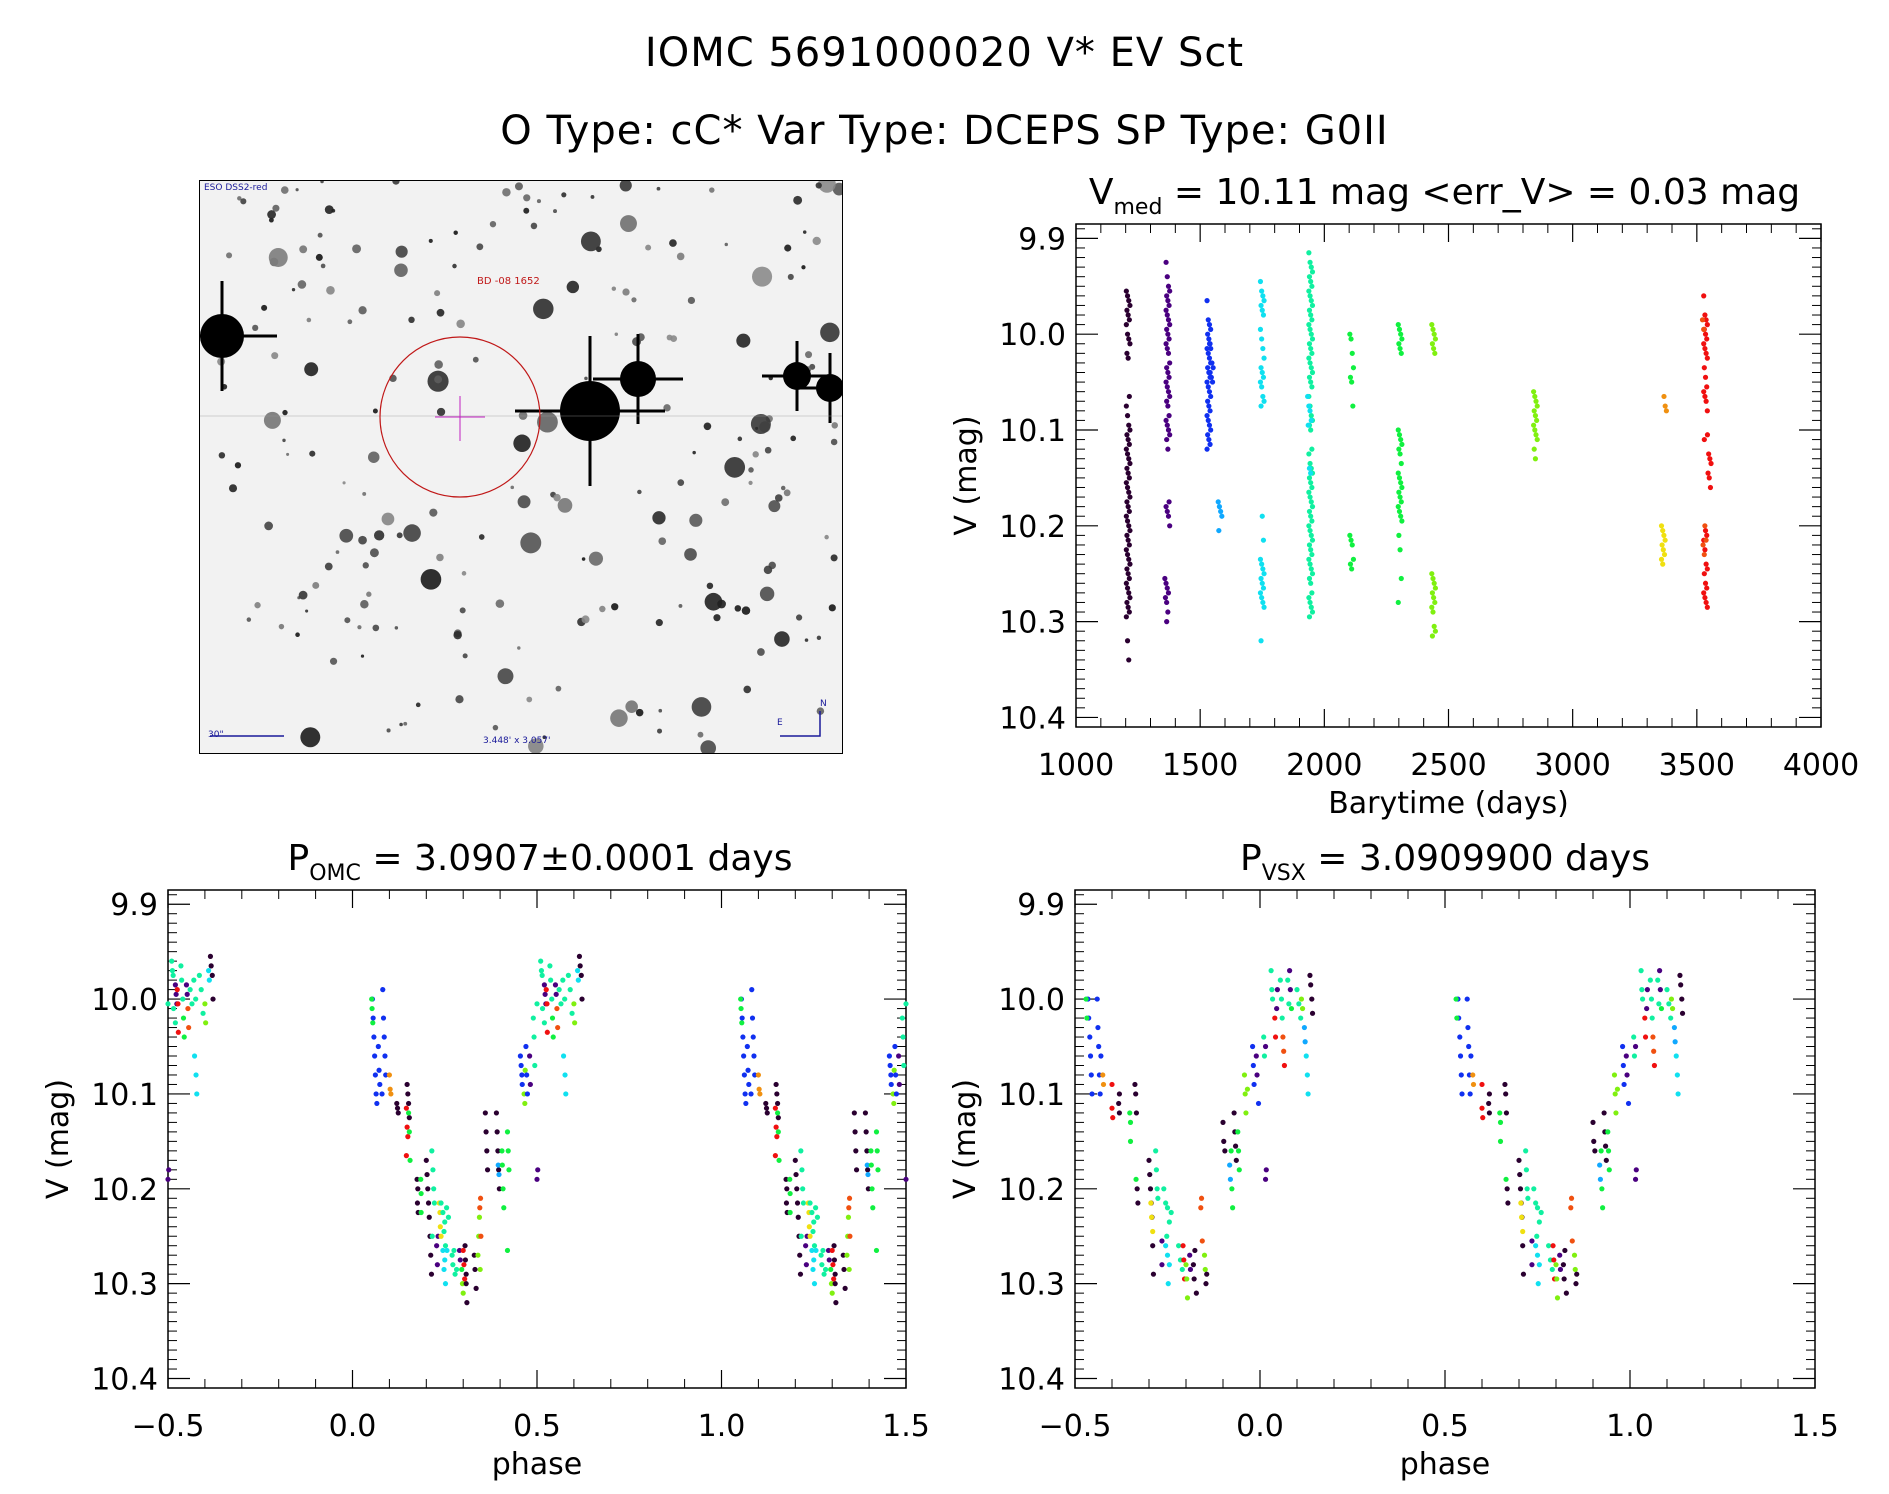  Describe the element at coordinates (540, 862) in the screenshot. I see `phase-omc-title: POMC = 3.0907±0.0001 days` at that location.